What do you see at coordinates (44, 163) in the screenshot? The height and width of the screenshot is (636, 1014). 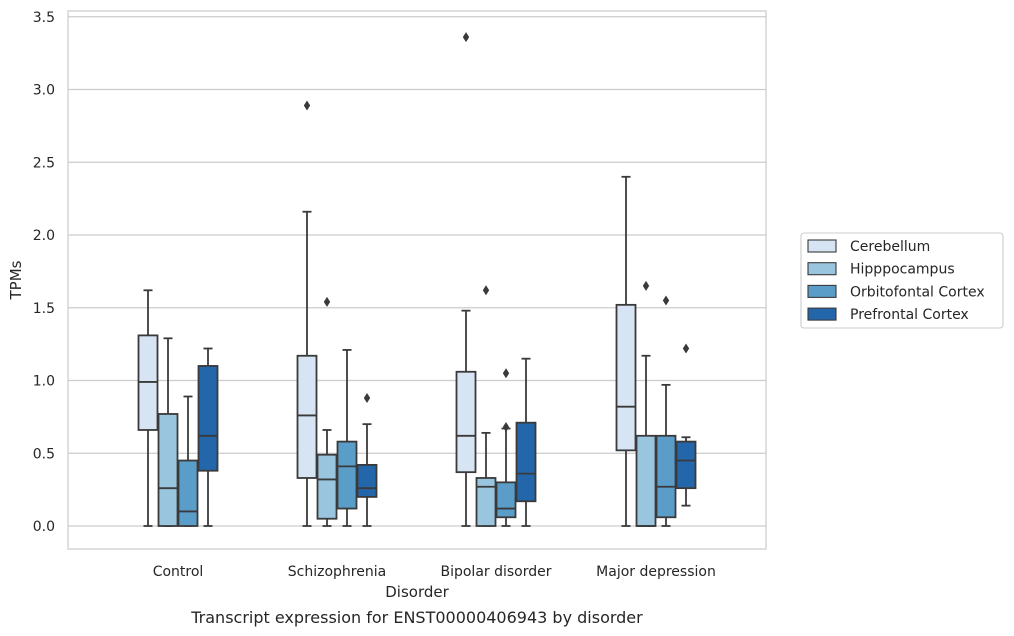 I see `y-tick-label: 2.5` at bounding box center [44, 163].